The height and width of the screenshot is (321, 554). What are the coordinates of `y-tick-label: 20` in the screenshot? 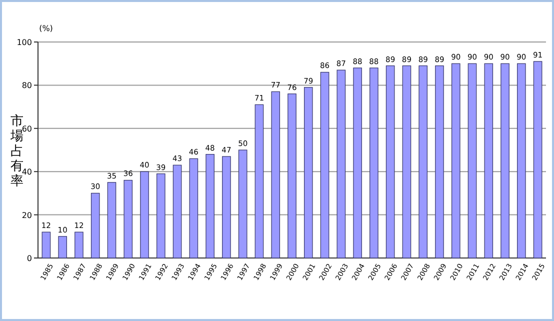 It's located at (27, 215).